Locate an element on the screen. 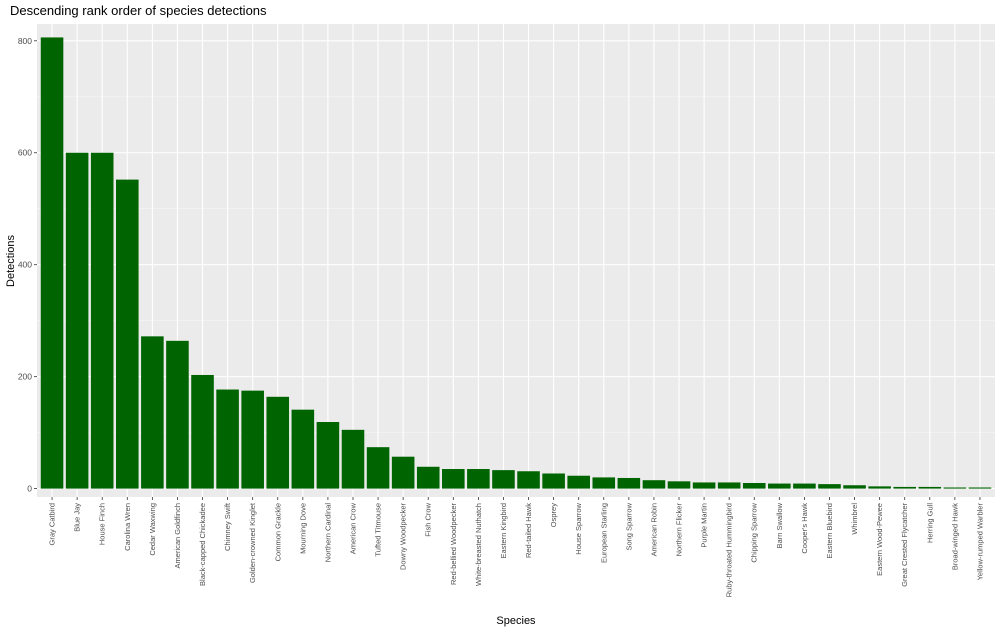 This screenshot has height=632, width=1000. x-tick-label: Blue Jay is located at coordinates (77, 517).